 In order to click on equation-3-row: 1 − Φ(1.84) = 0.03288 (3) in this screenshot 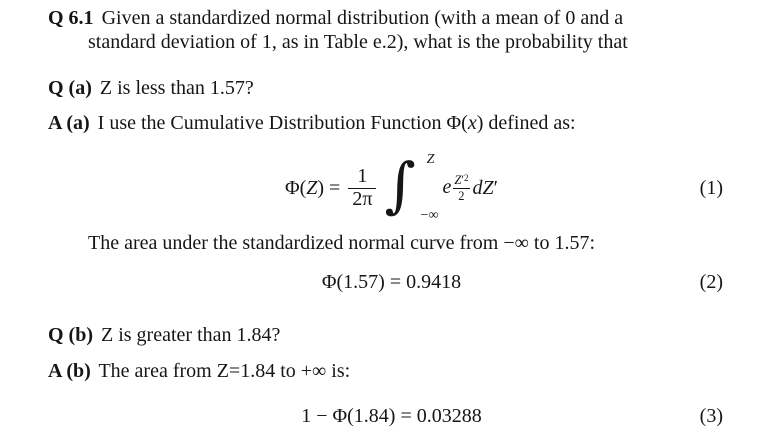, I will do `click(391, 416)`.